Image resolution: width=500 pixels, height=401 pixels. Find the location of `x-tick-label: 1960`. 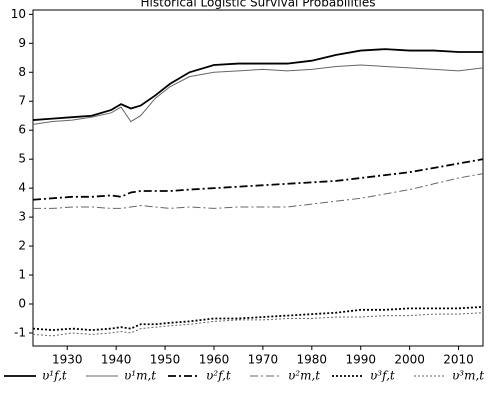

x-tick-label: 1960 is located at coordinates (214, 360).